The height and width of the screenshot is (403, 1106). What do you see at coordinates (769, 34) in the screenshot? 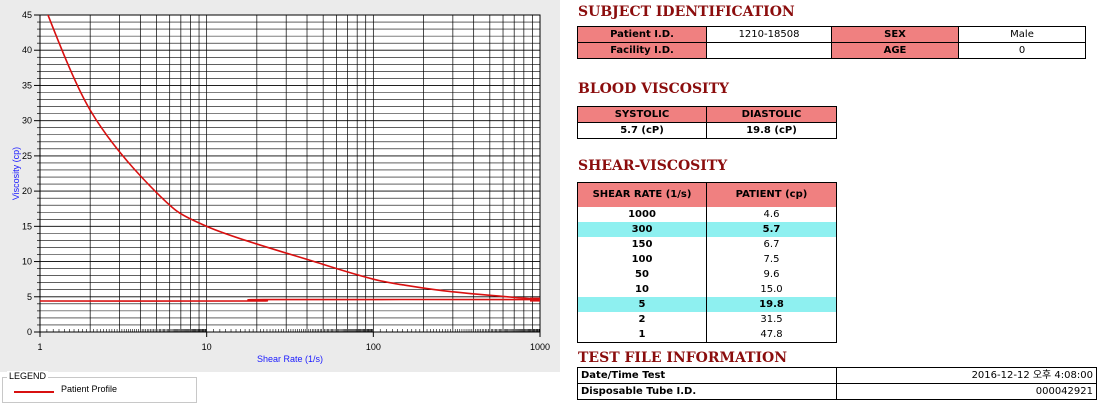
I see `patient-id-value: 1210-18508` at bounding box center [769, 34].